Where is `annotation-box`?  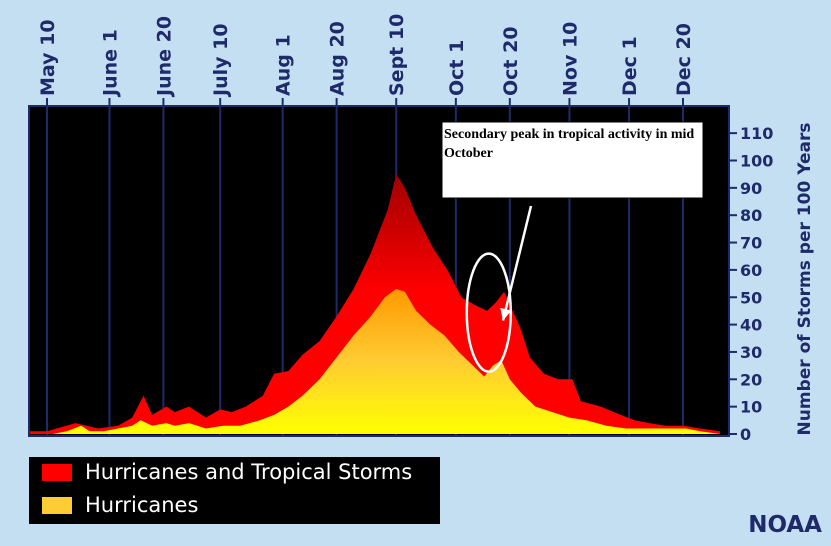 annotation-box is located at coordinates (572, 160).